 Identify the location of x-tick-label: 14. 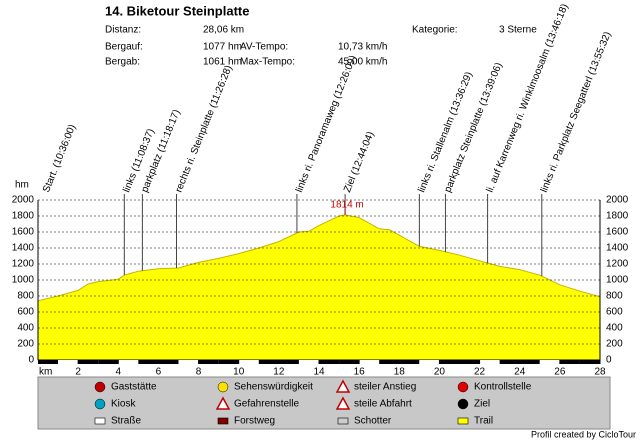
(319, 372).